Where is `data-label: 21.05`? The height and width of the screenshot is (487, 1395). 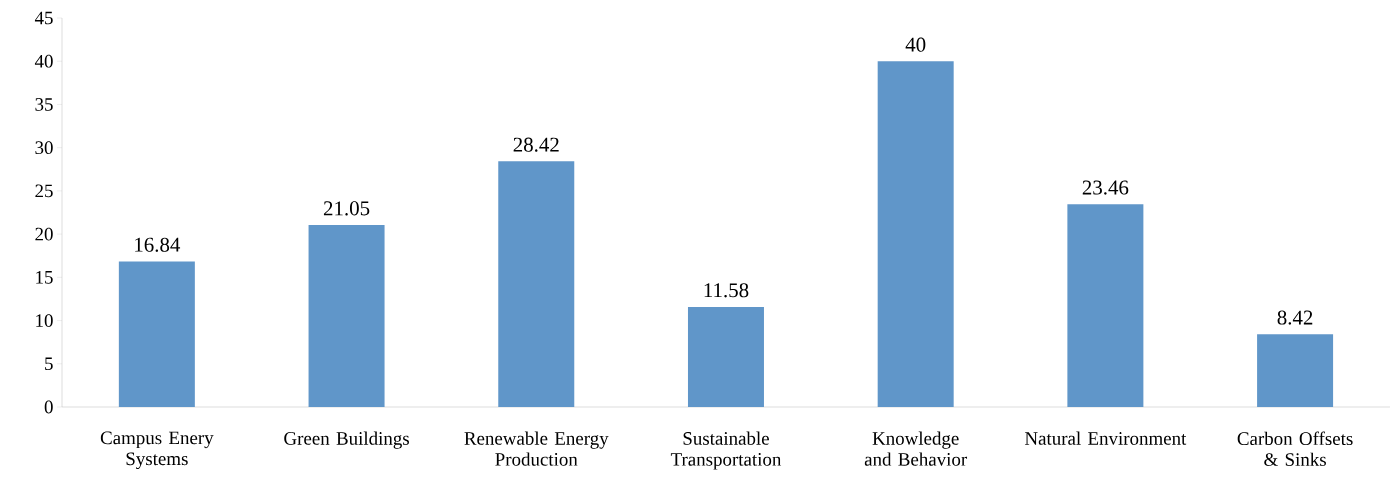
data-label: 21.05 is located at coordinates (346, 208).